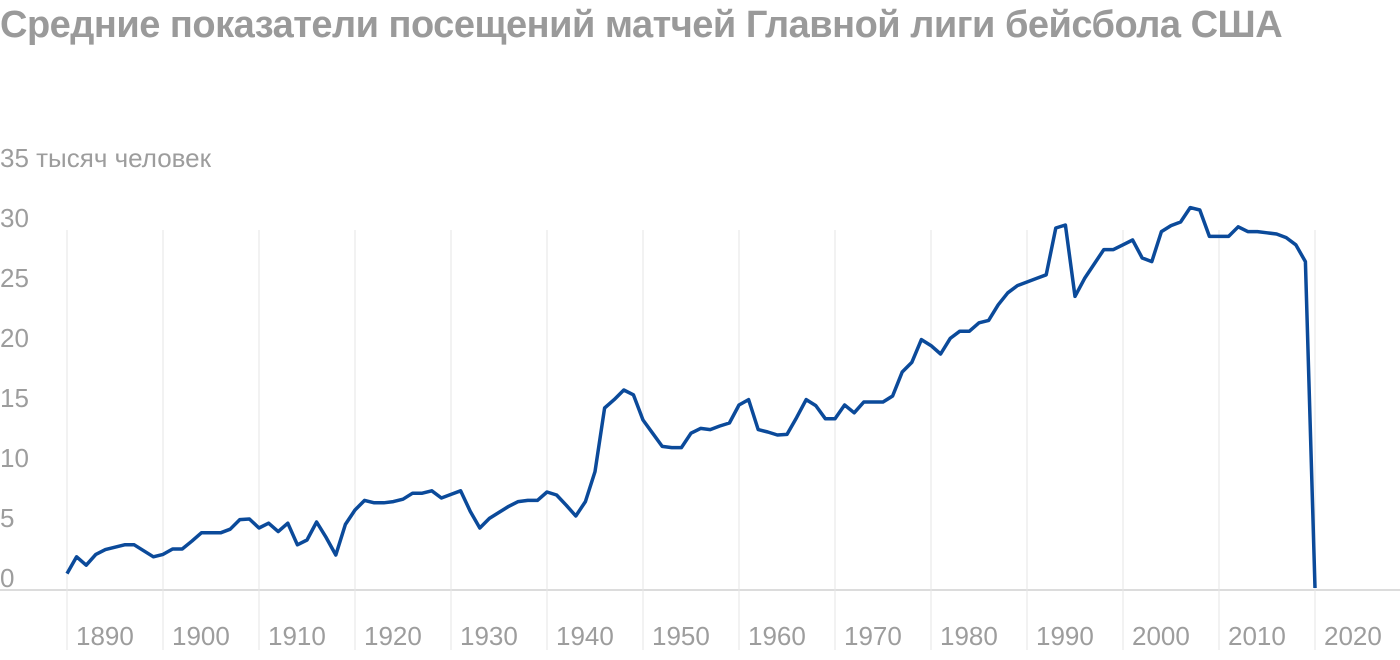  Describe the element at coordinates (105, 636) in the screenshot. I see `x-tick-label: 1890` at that location.